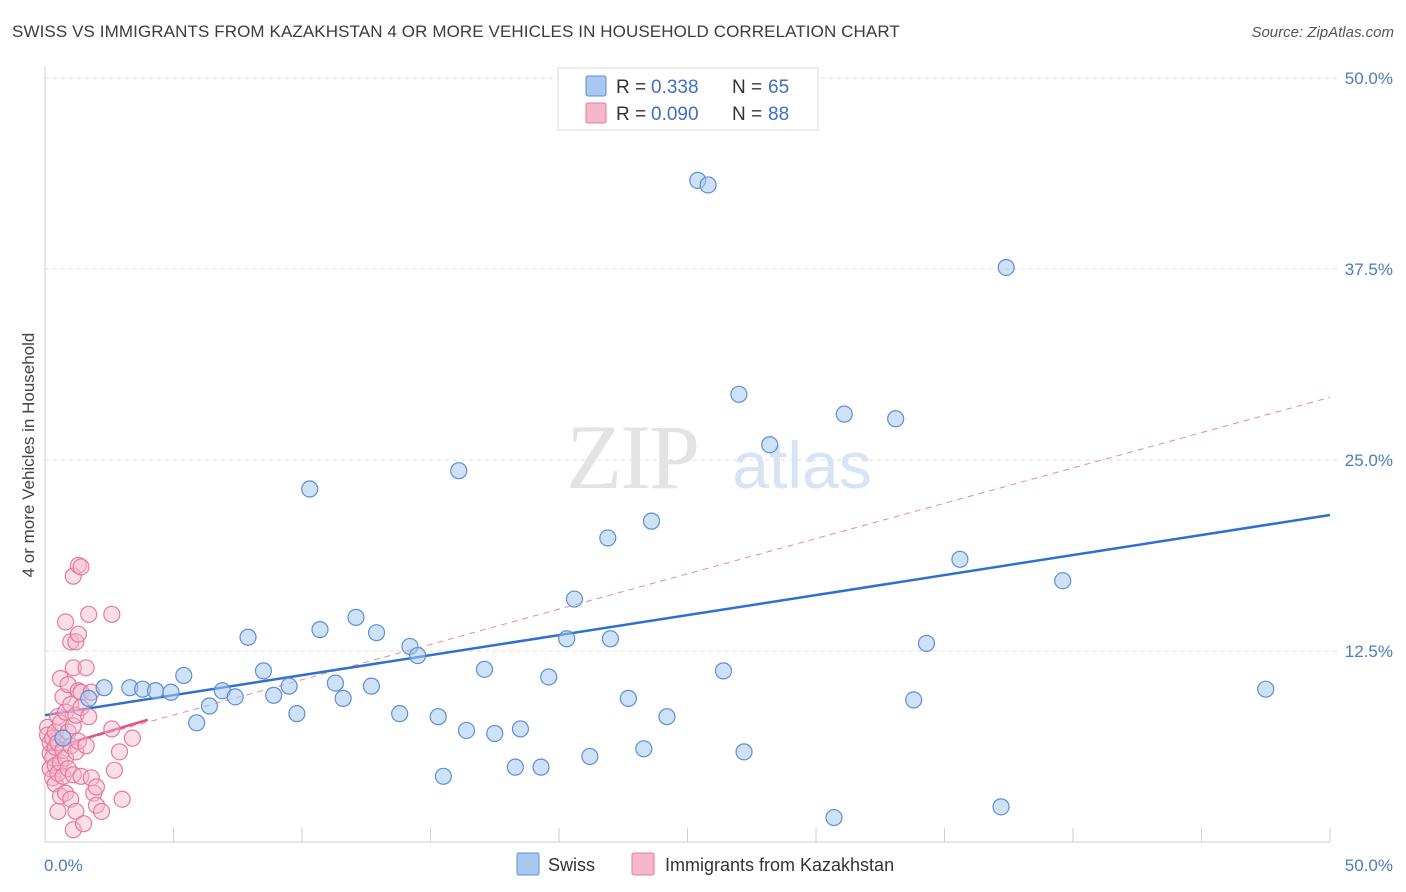 Image resolution: width=1406 pixels, height=892 pixels. What do you see at coordinates (1369, 365) in the screenshot?
I see `y-tick-labels: 12.5% 25.0% 37.5% 50.0%` at bounding box center [1369, 365].